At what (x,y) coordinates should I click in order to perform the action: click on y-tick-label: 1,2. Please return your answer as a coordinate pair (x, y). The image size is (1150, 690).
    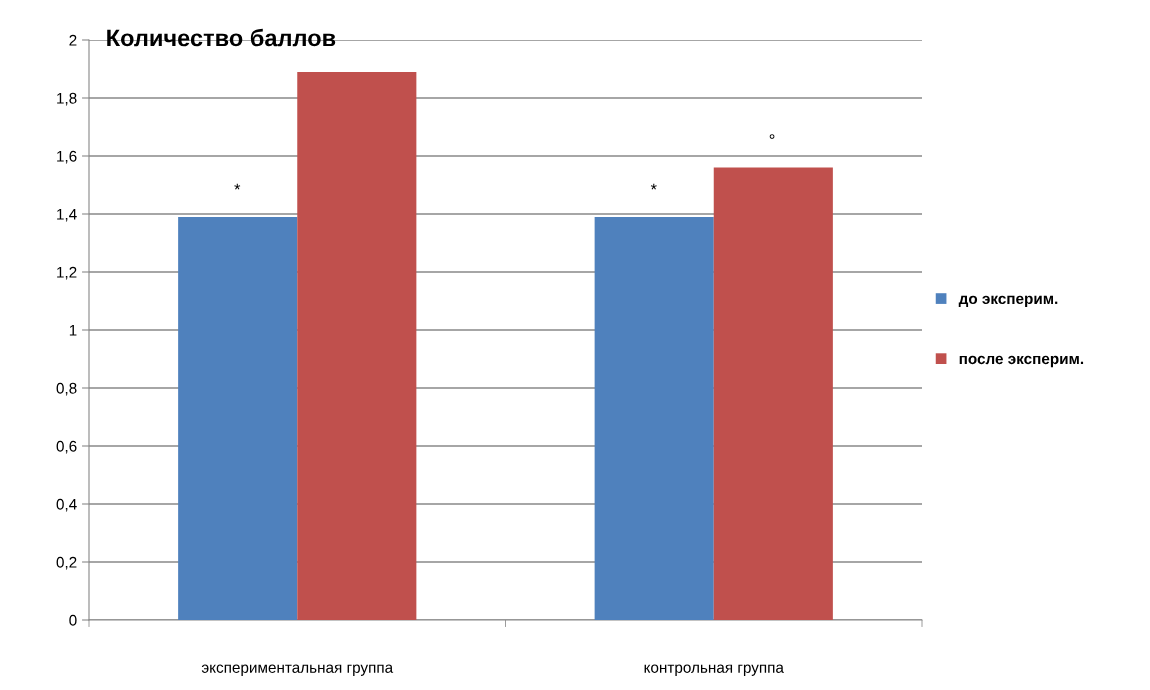
    Looking at the image, I should click on (67, 273).